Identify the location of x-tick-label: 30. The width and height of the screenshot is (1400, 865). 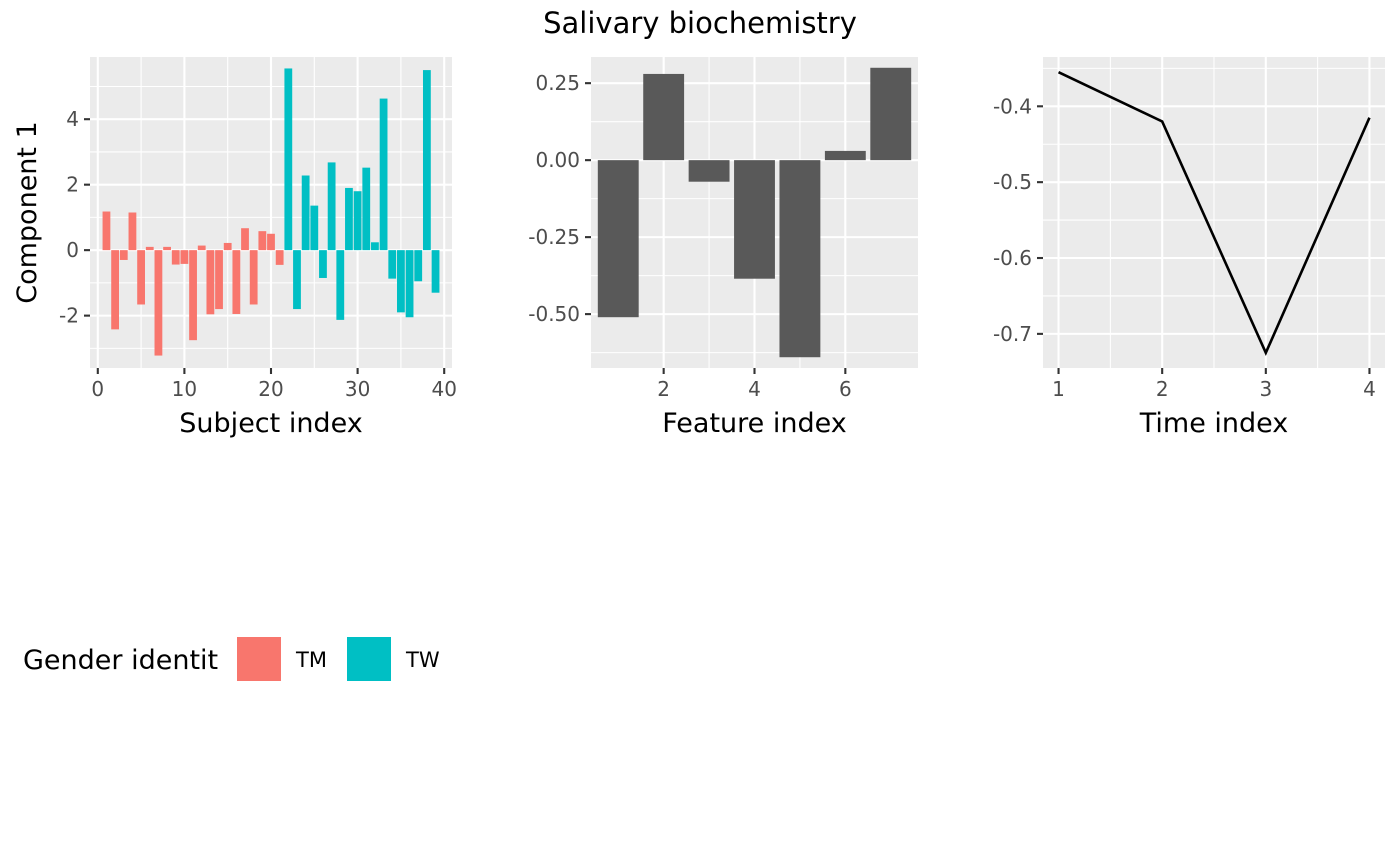
(357, 389).